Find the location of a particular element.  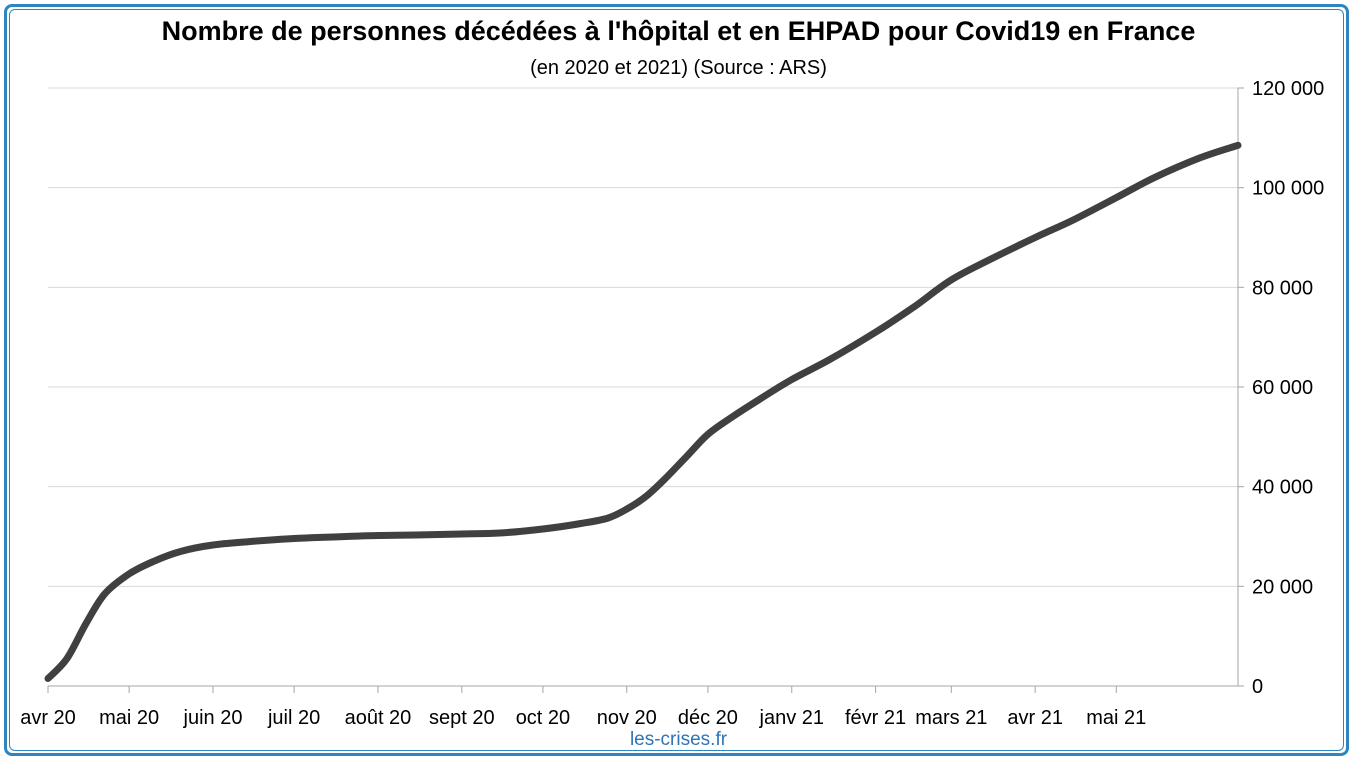

y-tick-label: 40 000 is located at coordinates (1282, 488).